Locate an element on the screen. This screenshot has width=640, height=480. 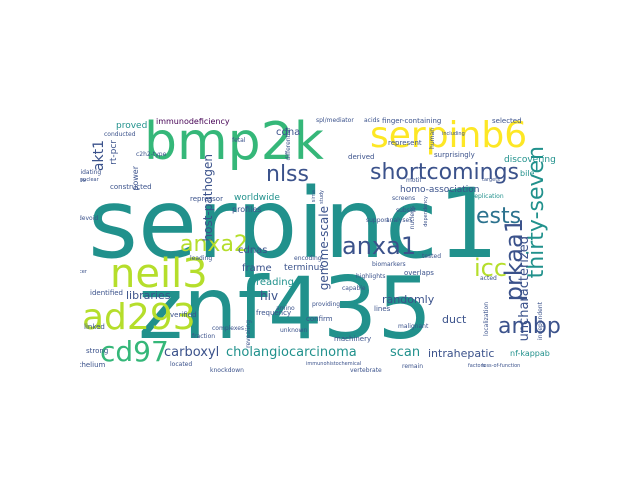
word-encoding: encoding is located at coordinates (308, 258).